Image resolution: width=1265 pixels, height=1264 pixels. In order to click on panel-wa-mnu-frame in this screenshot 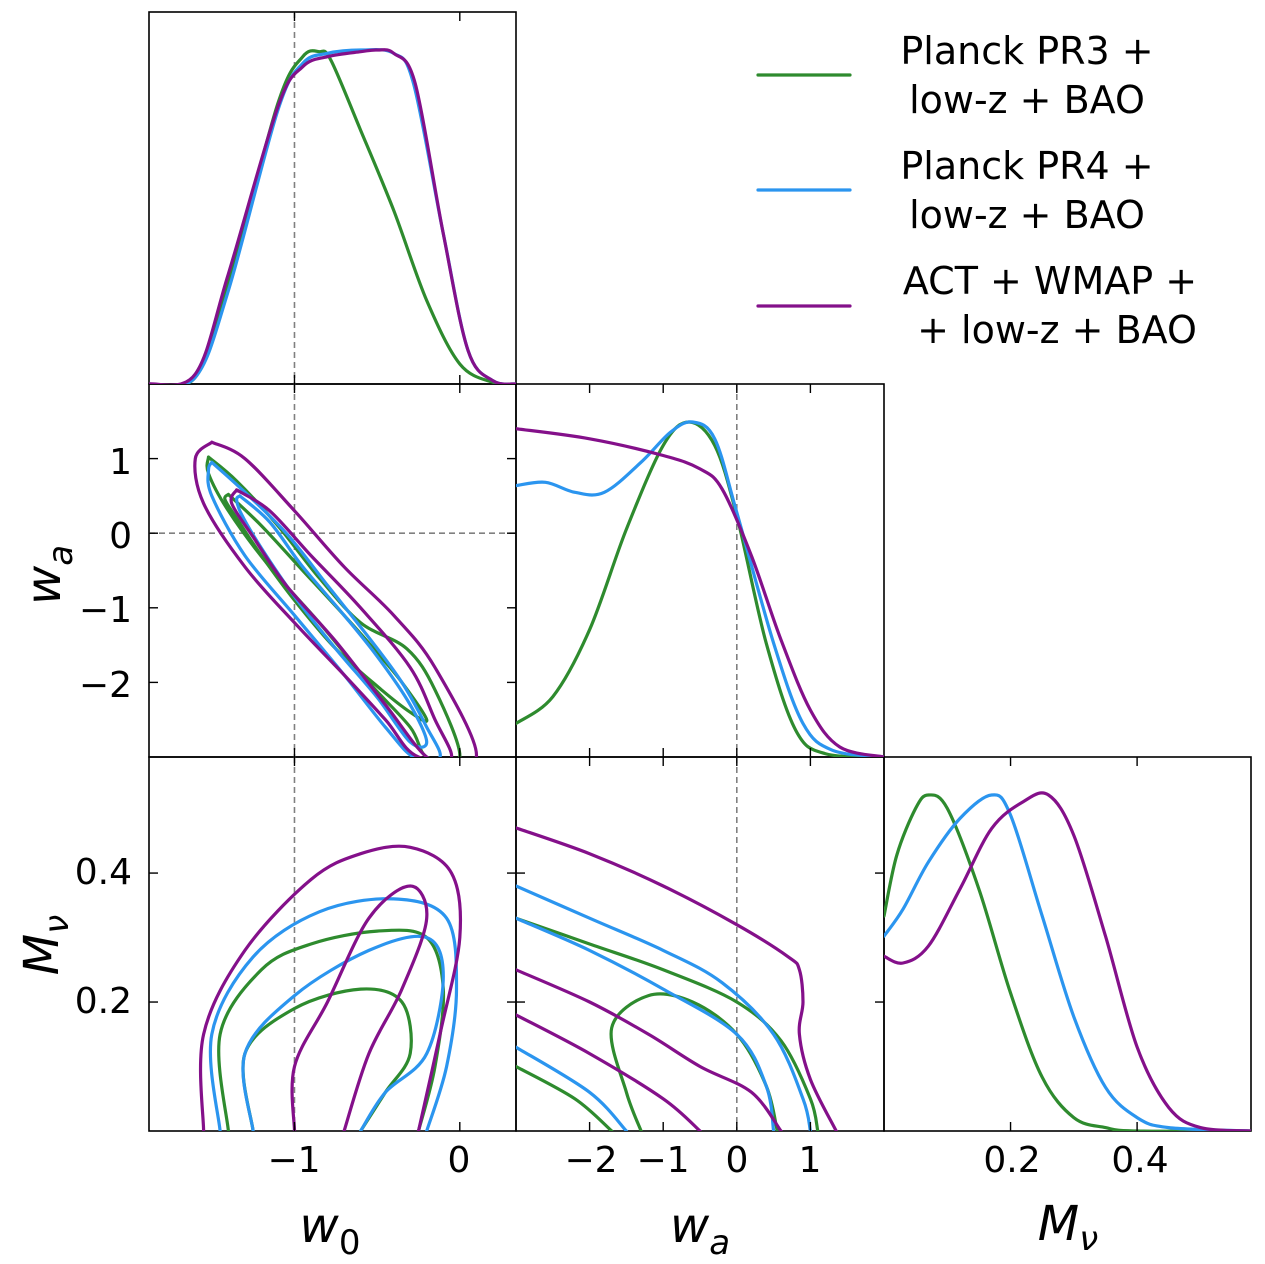, I will do `click(700, 944)`.